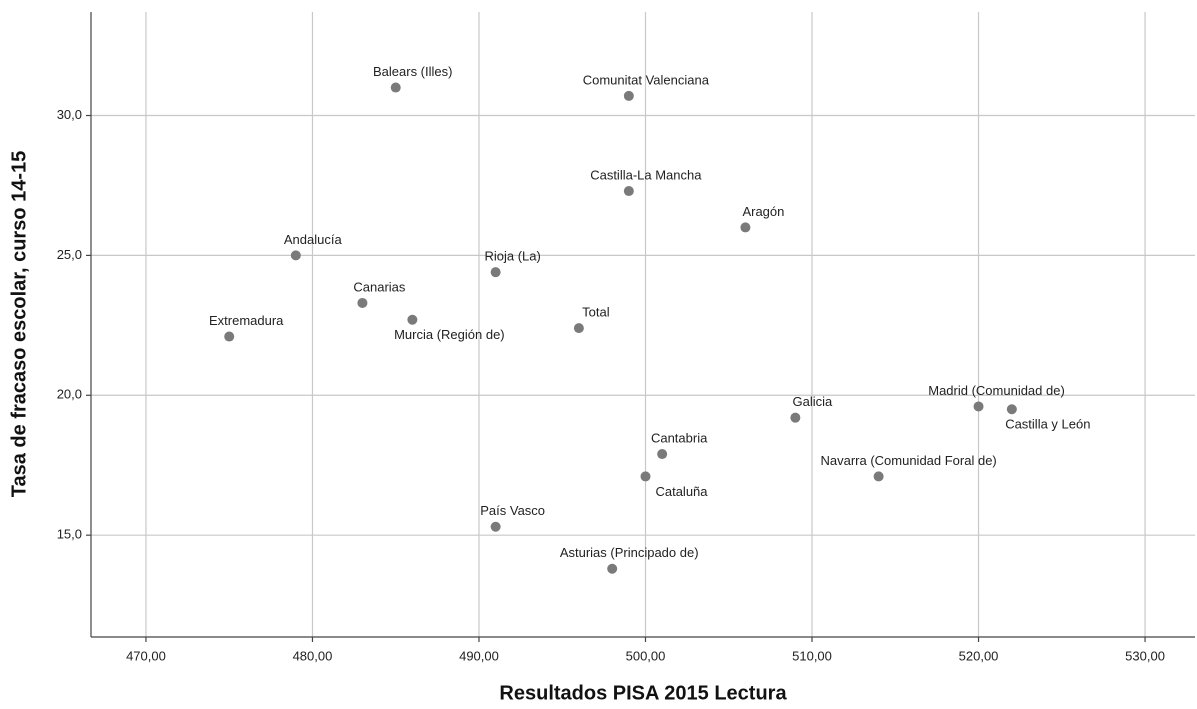  Describe the element at coordinates (246, 320) in the screenshot. I see `point-label: Extremadura` at that location.